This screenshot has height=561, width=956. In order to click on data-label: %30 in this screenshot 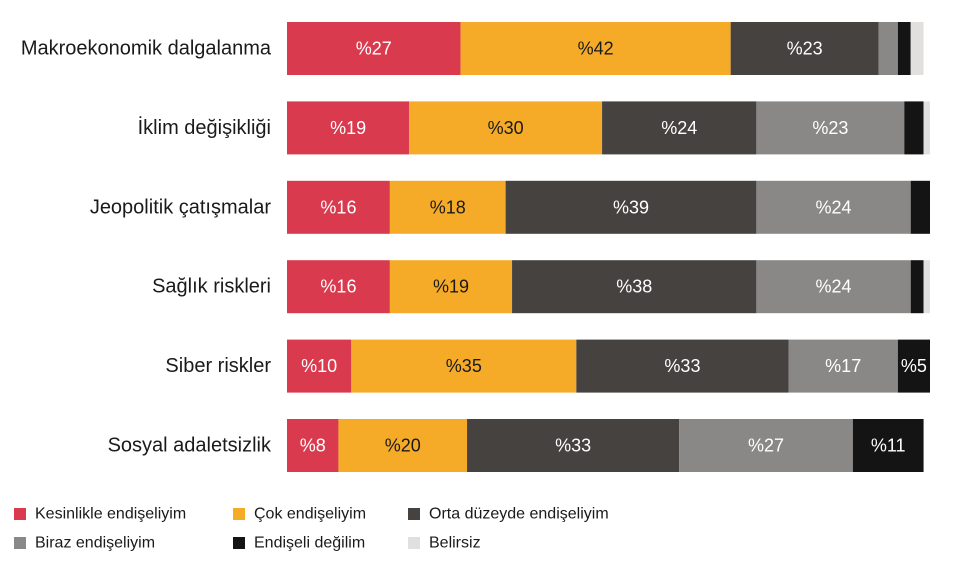, I will do `click(506, 128)`.